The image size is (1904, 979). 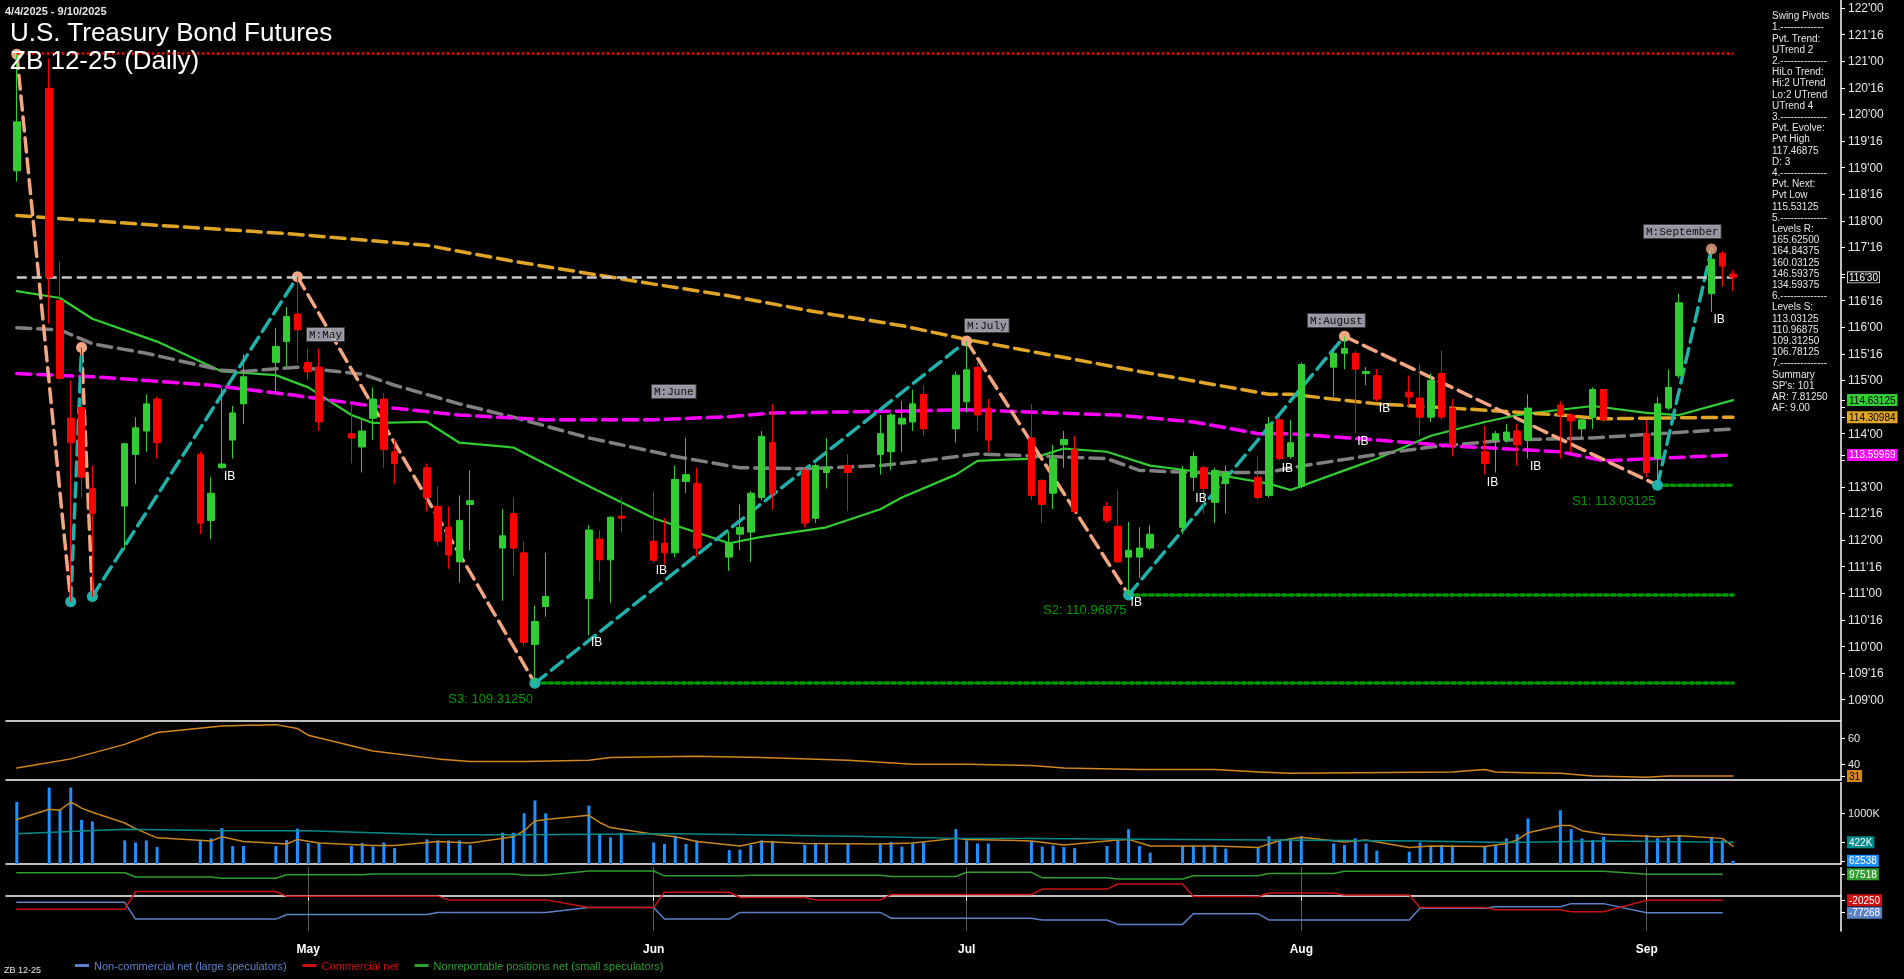 What do you see at coordinates (171, 32) in the screenshot?
I see `text: U.S. Treasury Bond Futures` at bounding box center [171, 32].